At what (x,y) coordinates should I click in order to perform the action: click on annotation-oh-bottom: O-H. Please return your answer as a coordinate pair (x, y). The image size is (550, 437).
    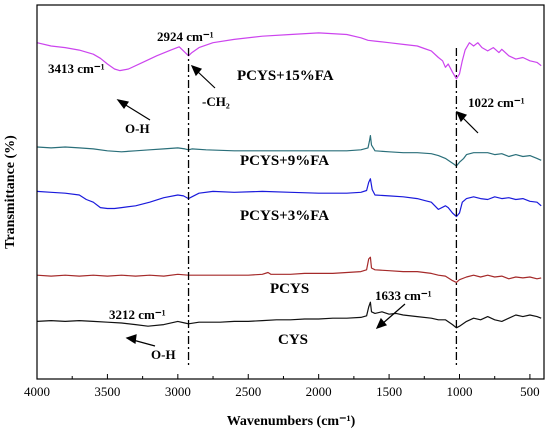
    Looking at the image, I should click on (163, 354).